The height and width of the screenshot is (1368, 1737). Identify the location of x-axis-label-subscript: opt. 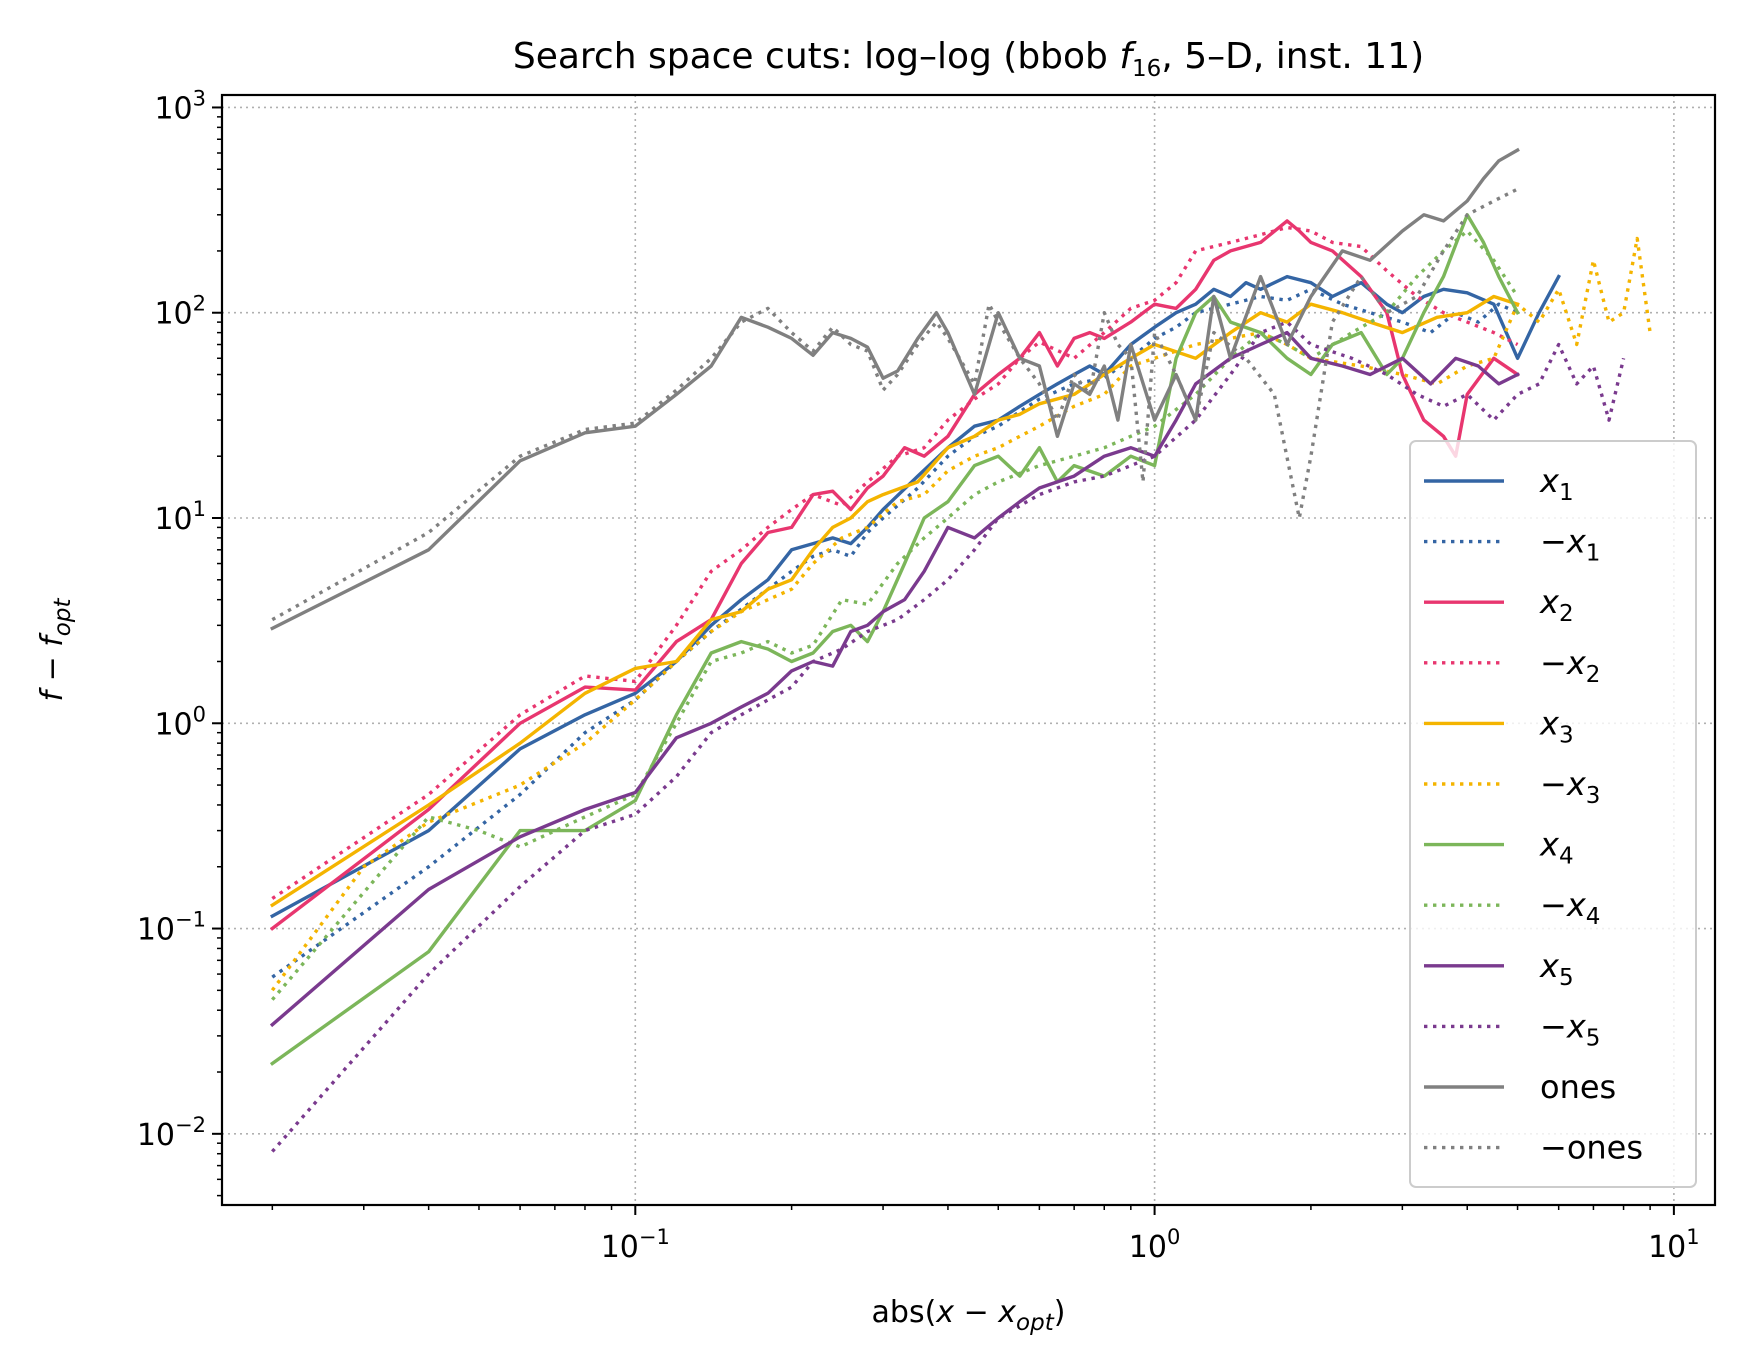
(1035, 1323).